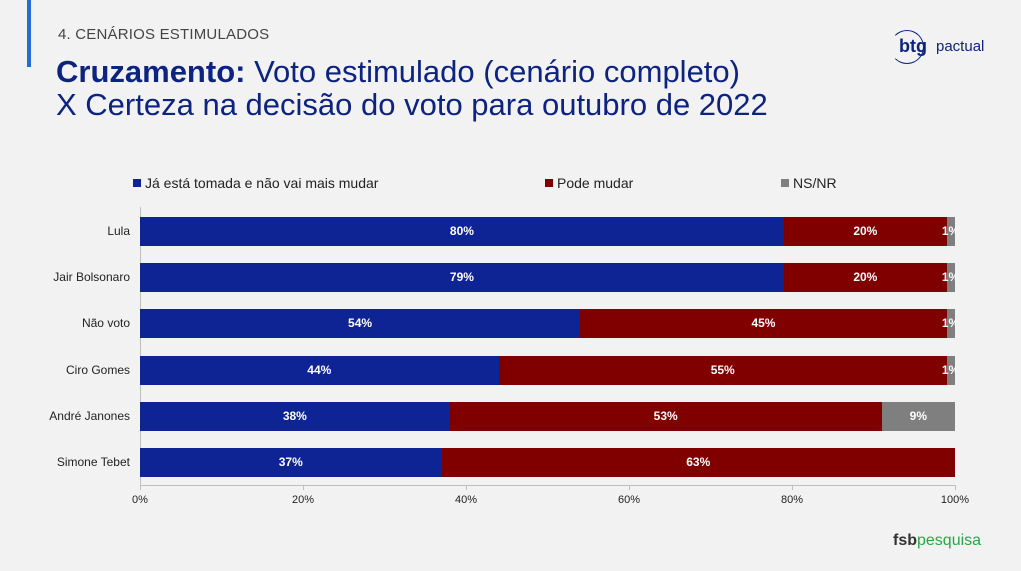  I want to click on data-label: 63%, so click(698, 462).